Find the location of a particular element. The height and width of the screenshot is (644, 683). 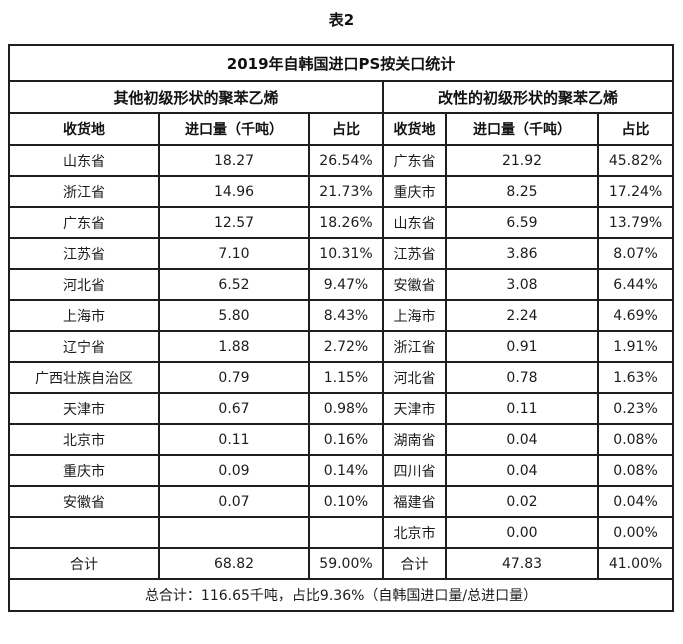

cell-right-share: 17.24% is located at coordinates (635, 191).